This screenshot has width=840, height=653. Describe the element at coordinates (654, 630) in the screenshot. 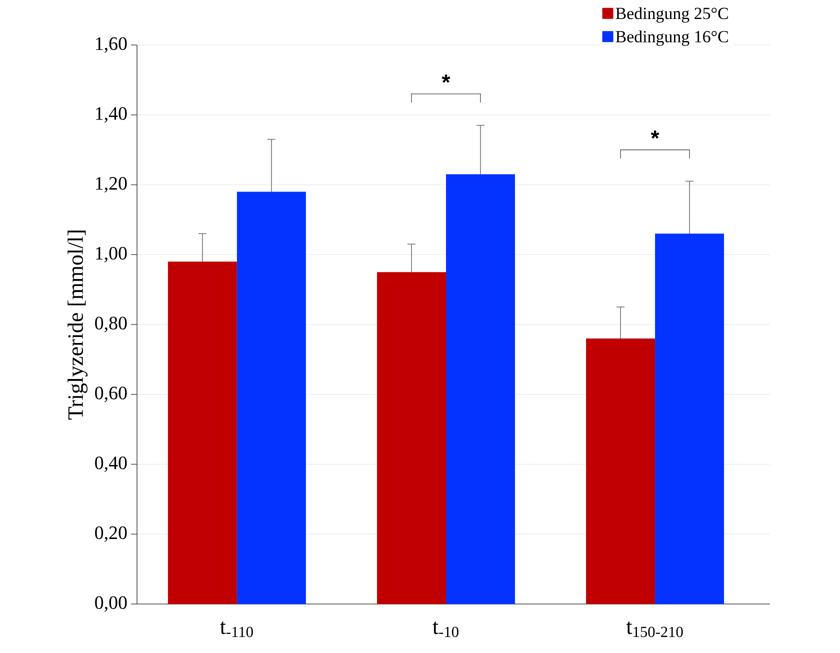

I see `x-tick-label: t$_{150-210}$` at that location.